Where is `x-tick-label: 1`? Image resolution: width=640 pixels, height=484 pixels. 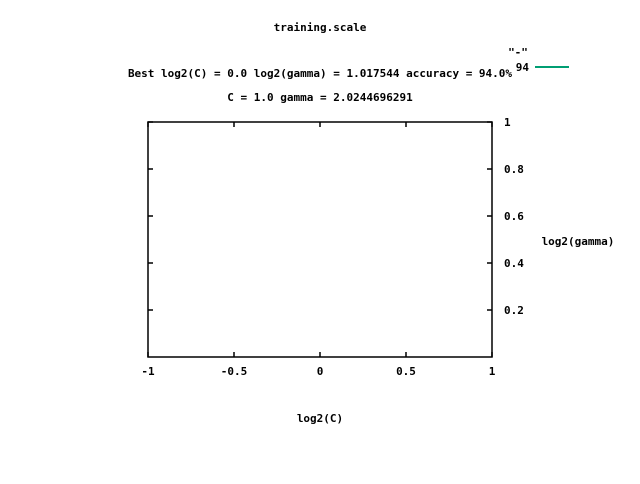
x-tick-label: 1 is located at coordinates (492, 371).